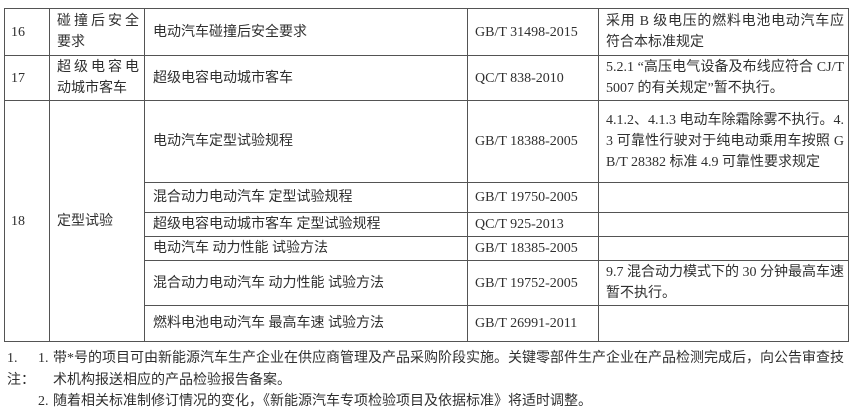 The height and width of the screenshot is (413, 852). I want to click on row18-sub3-standard: QC/T 925-2013, so click(533, 224).